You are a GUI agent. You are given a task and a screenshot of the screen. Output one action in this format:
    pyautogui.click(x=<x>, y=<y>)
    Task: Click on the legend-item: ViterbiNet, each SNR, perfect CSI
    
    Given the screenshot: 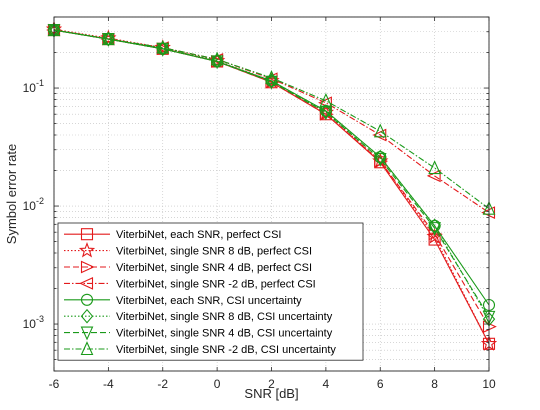 What is the action you would take?
    pyautogui.click(x=172, y=234)
    